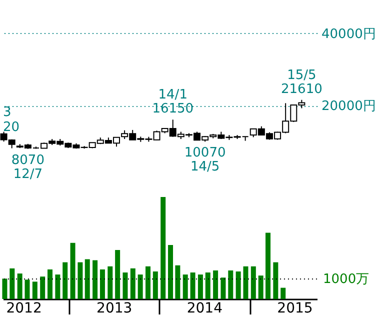  Describe the element at coordinates (28, 174) in the screenshot. I see `annotation: 12/7` at that location.